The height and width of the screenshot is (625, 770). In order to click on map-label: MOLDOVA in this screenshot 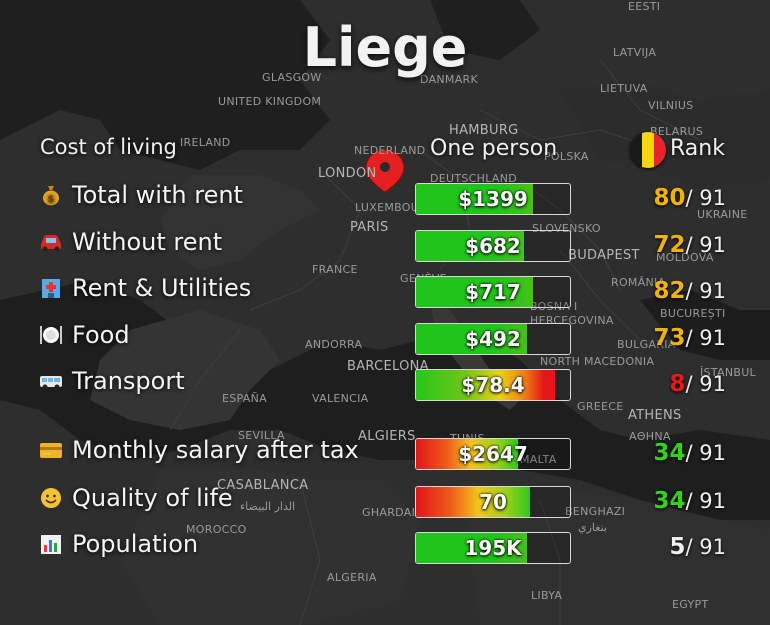, I will do `click(685, 257)`.